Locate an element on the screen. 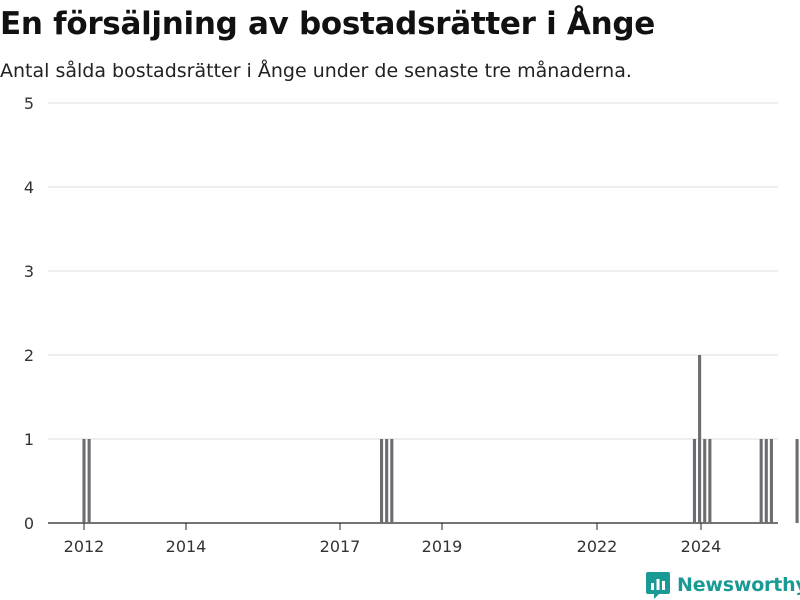 The image size is (800, 600). y-tick-label: 1 is located at coordinates (29, 439).